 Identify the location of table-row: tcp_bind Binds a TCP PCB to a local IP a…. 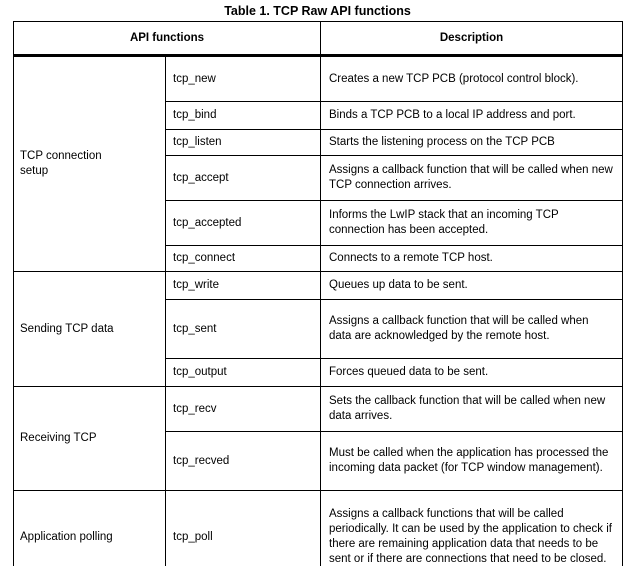
(318, 115).